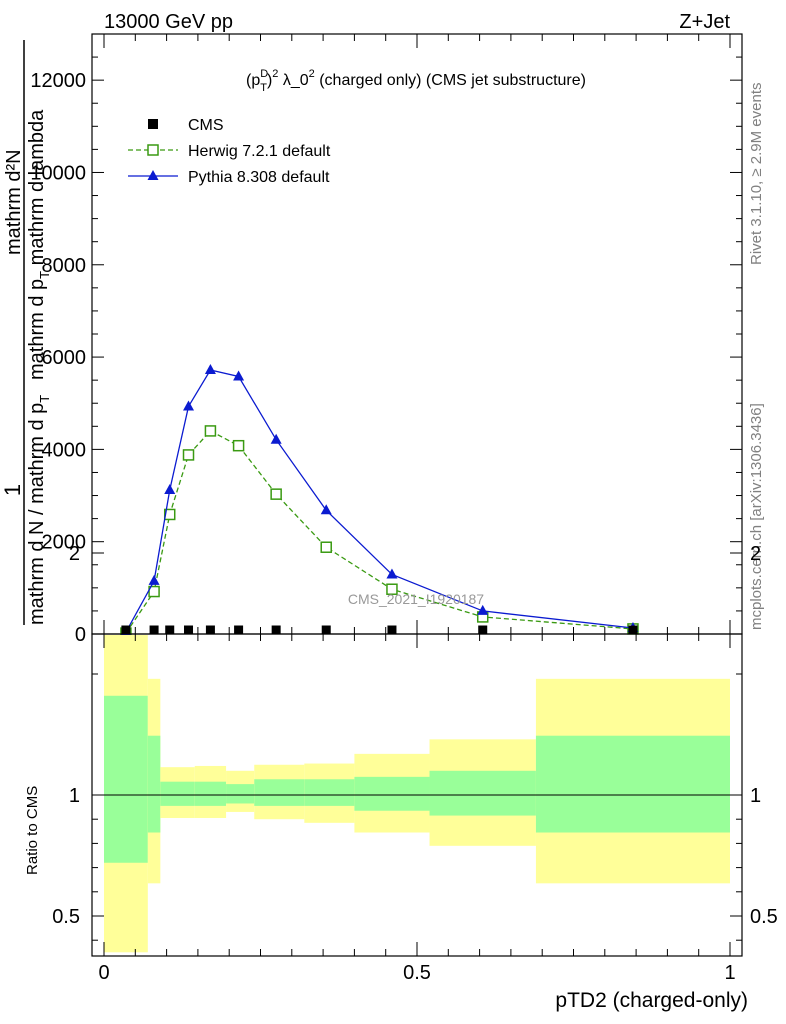 This screenshot has width=786, height=1024. I want to click on y-tick-label: 8000, so click(64, 266).